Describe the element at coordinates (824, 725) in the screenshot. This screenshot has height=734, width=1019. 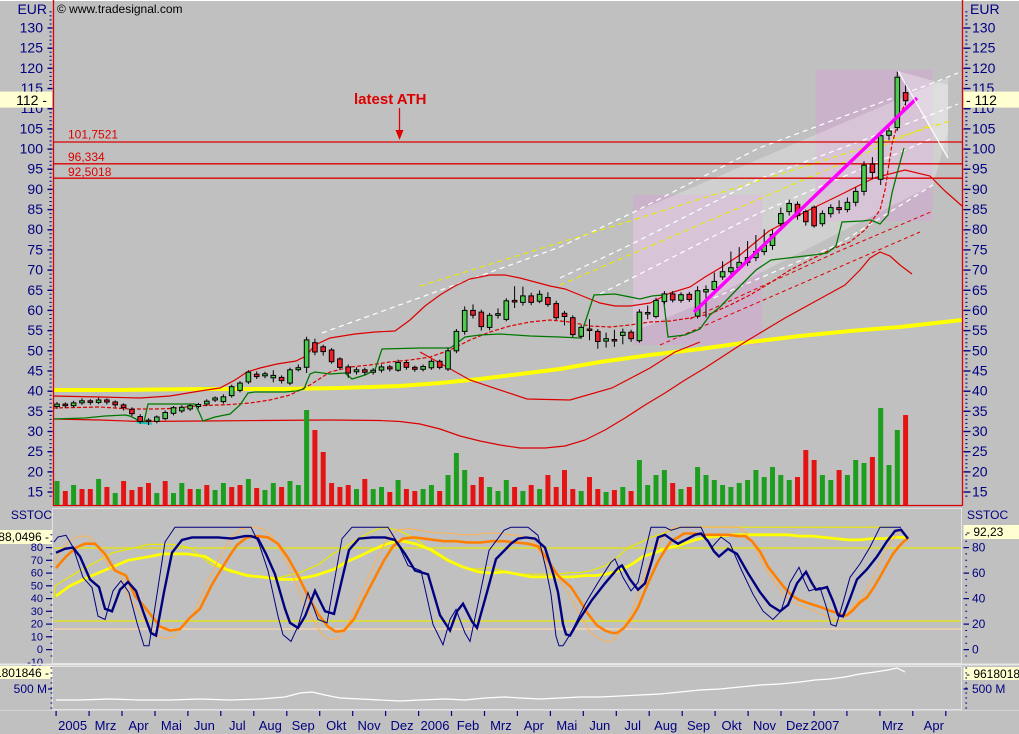
I see `svg-text: 2007` at that location.